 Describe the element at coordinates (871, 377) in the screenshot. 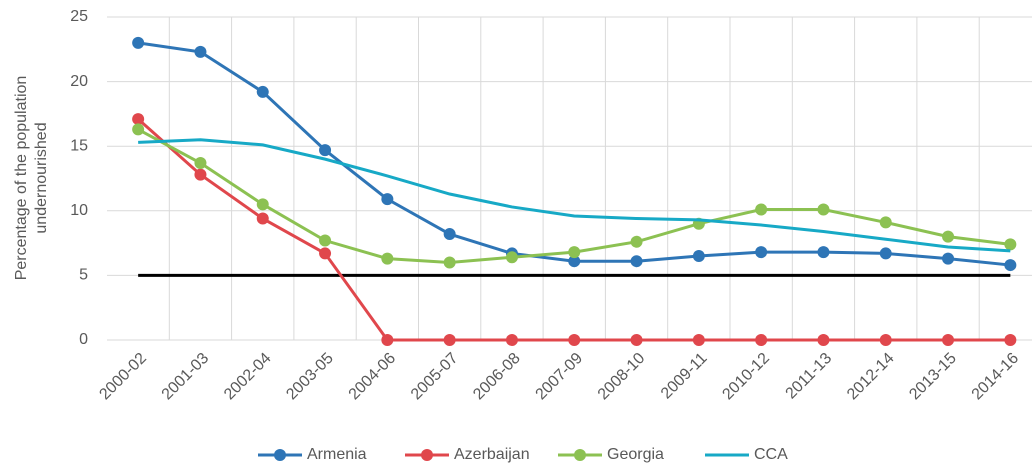

I see `x-tick-label: 2012-14` at that location.